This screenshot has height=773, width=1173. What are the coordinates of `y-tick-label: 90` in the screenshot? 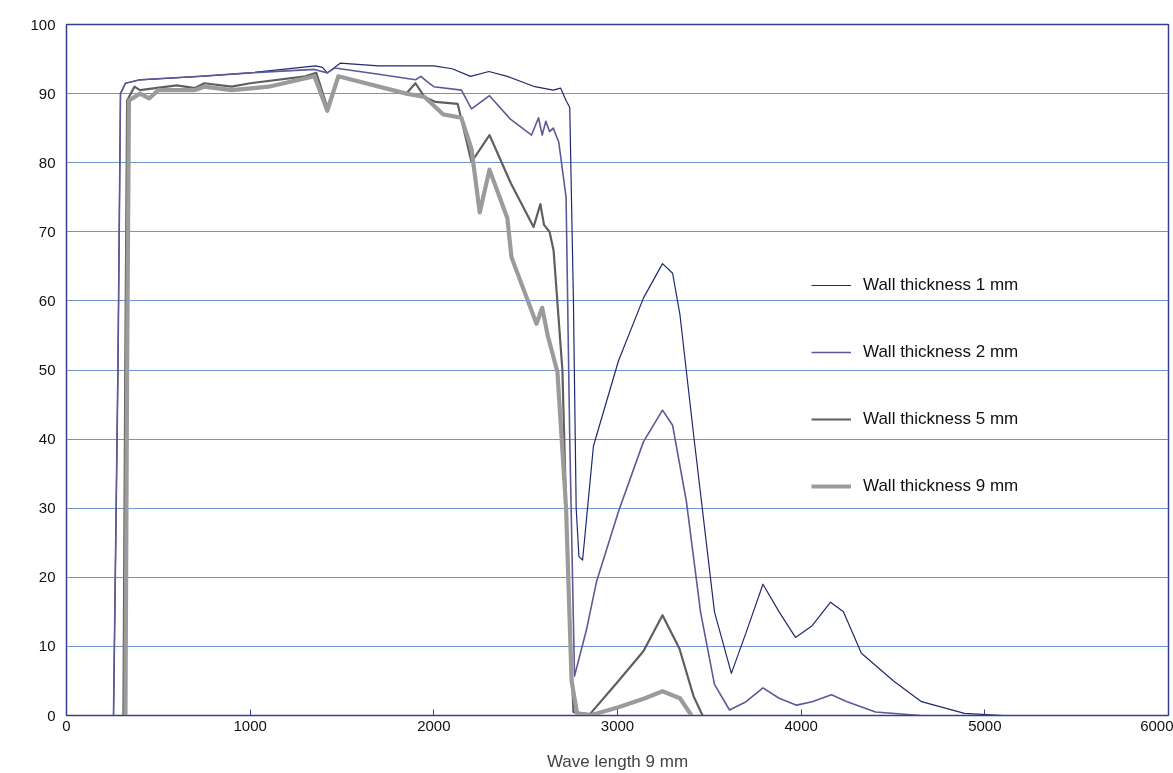 It's located at (47, 93).